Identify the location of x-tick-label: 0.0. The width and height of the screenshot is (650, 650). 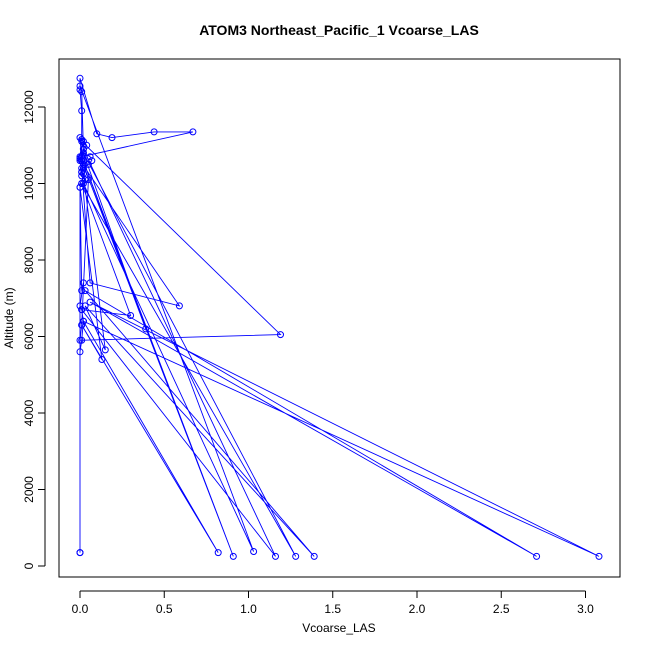
(80, 609).